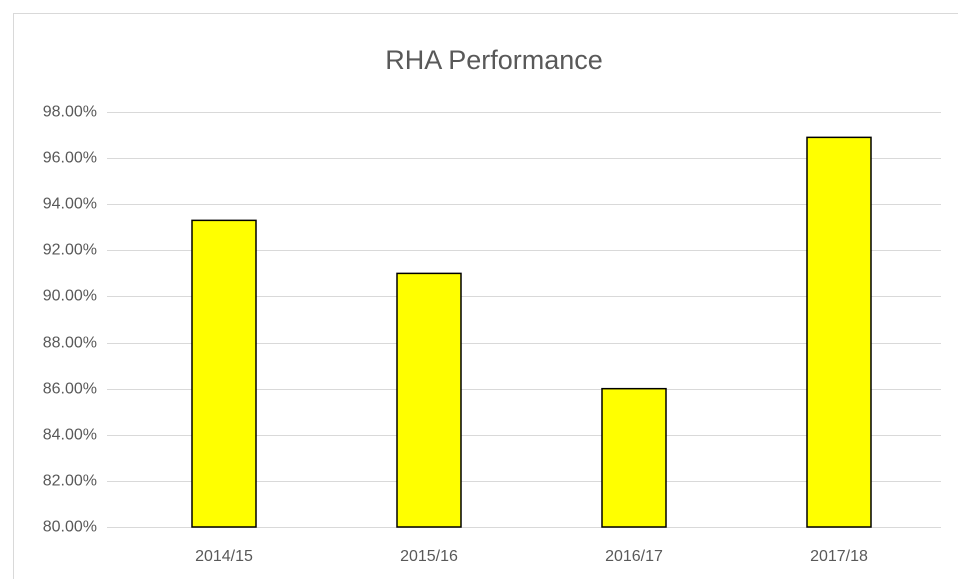  What do you see at coordinates (429, 556) in the screenshot?
I see `x-tick-label: 2015/16` at bounding box center [429, 556].